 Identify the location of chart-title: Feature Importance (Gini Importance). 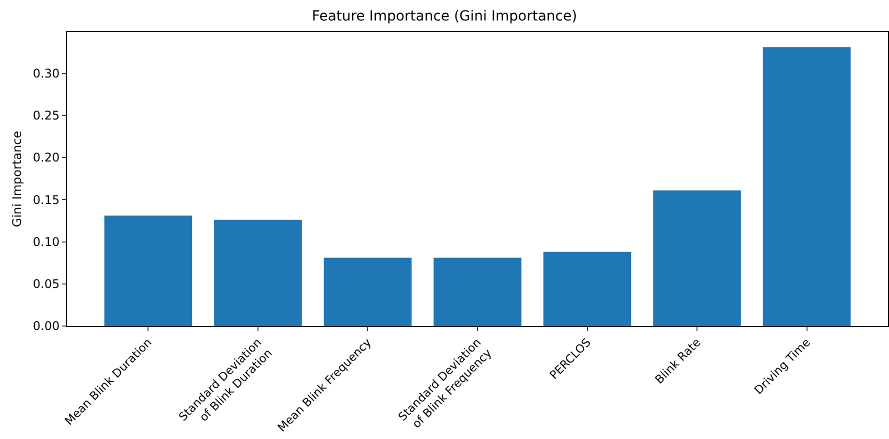
(445, 16).